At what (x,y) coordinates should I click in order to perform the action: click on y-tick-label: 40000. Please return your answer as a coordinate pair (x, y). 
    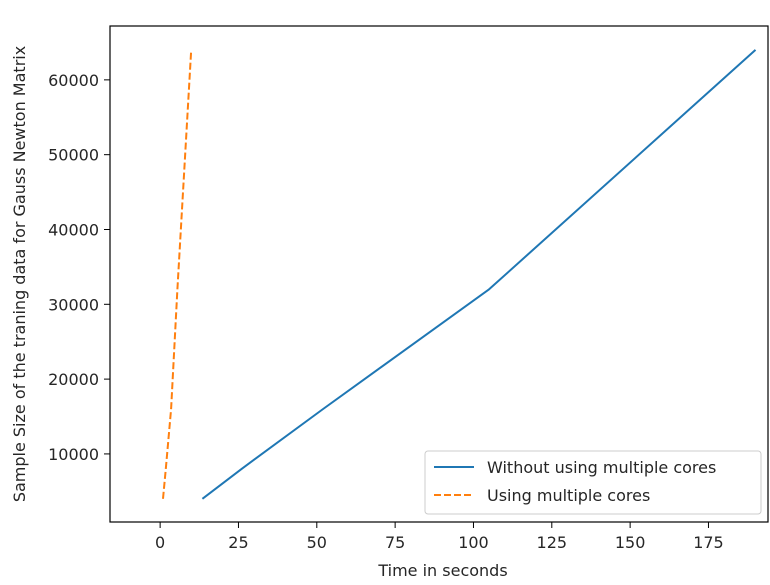
    Looking at the image, I should click on (73, 229).